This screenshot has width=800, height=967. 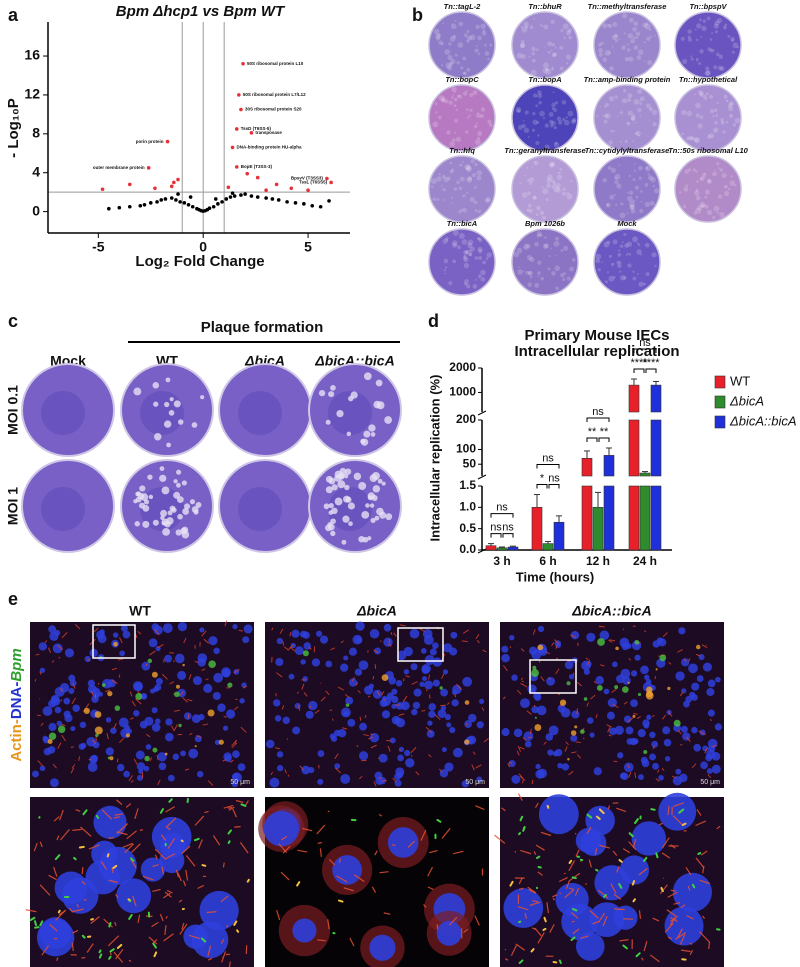 I want to click on y-tick-label: 2000, so click(x=462, y=367).